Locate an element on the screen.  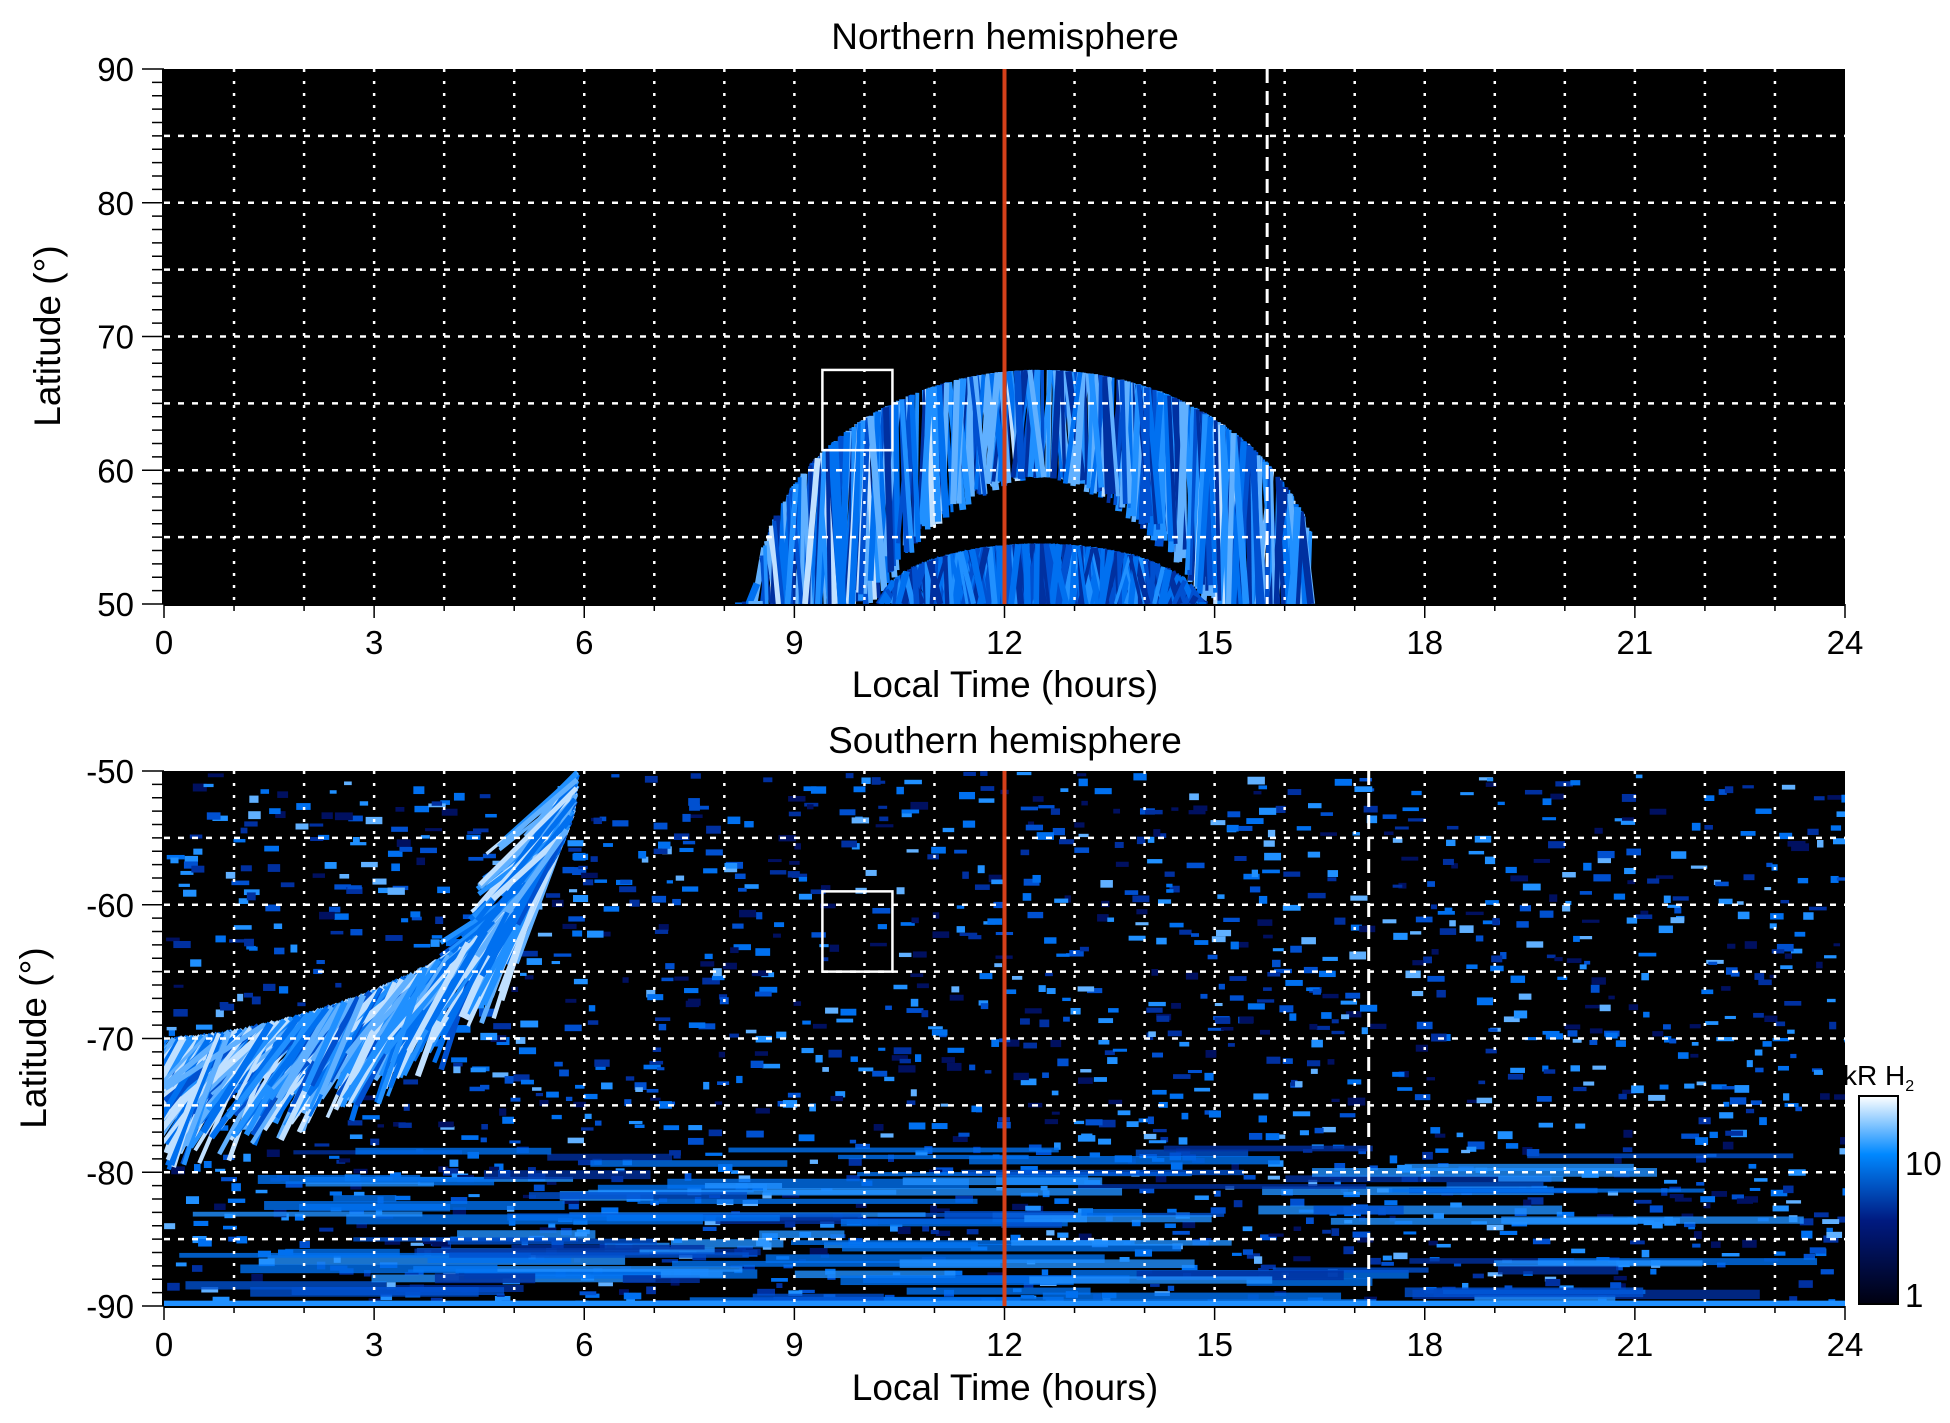
x-tick-label: 24 is located at coordinates (1845, 1344).